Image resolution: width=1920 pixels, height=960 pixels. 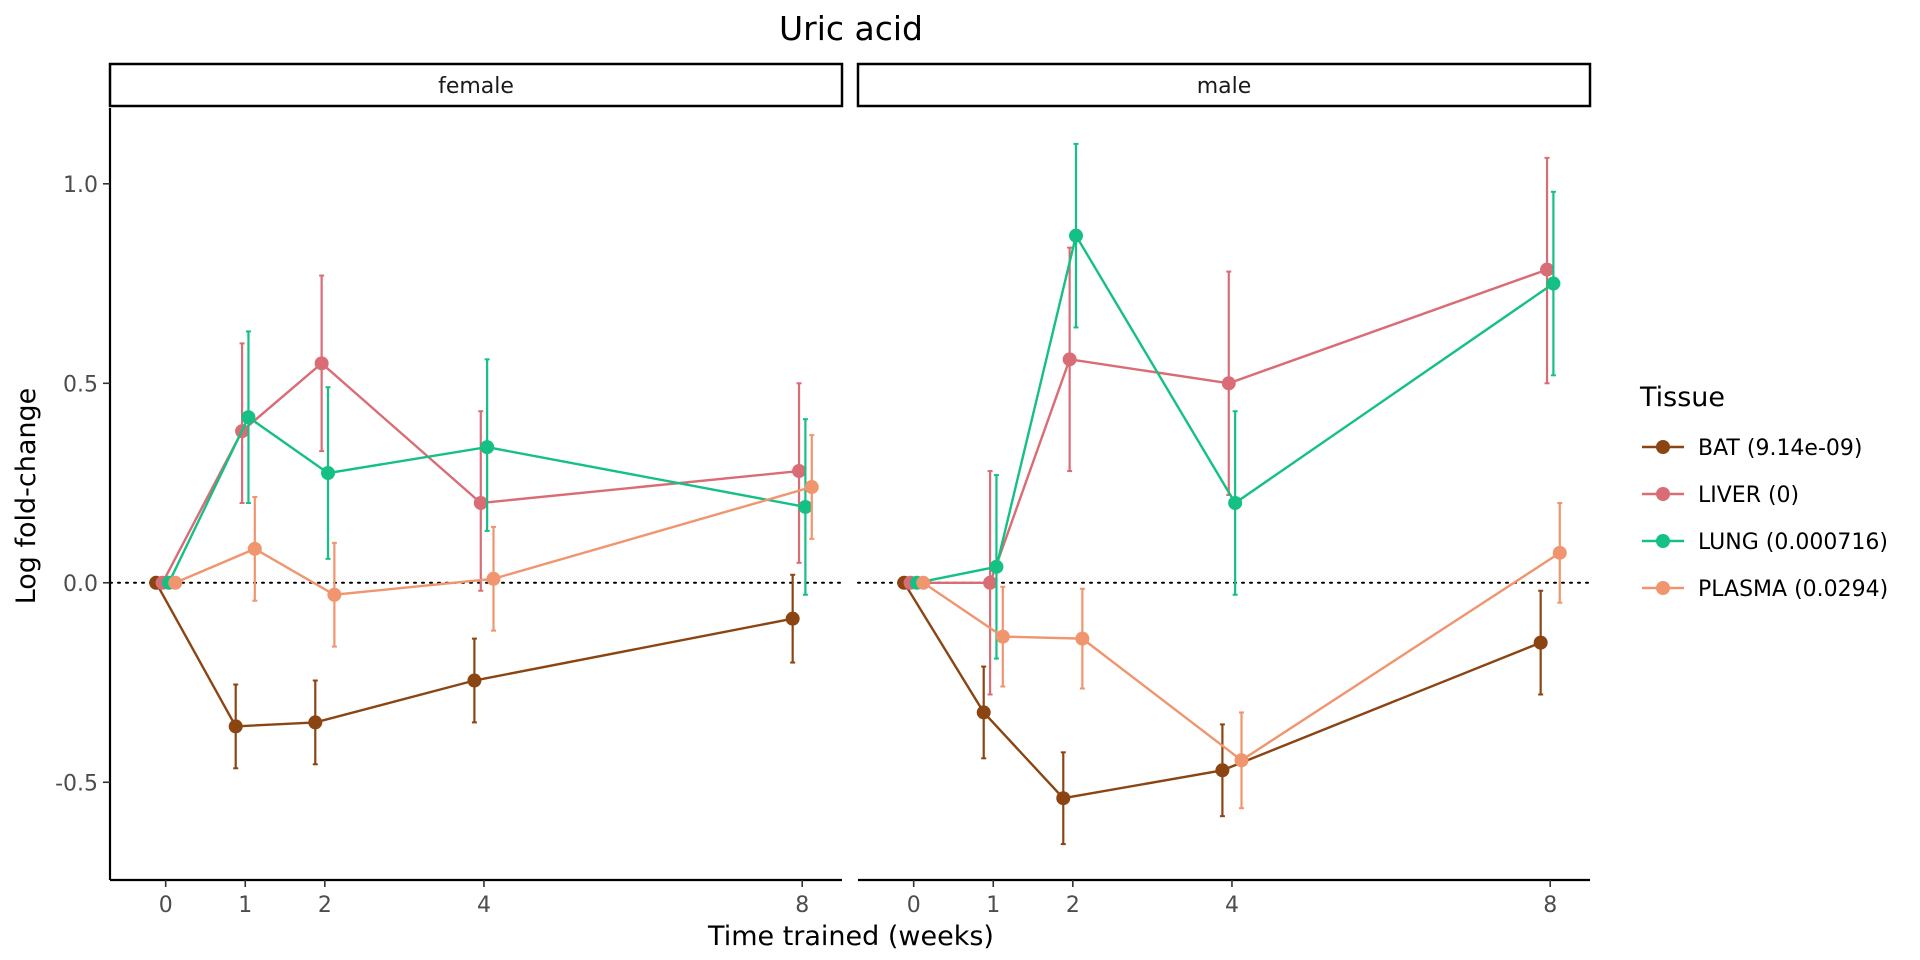 What do you see at coordinates (1682, 397) in the screenshot?
I see `legend-title: Tissue` at bounding box center [1682, 397].